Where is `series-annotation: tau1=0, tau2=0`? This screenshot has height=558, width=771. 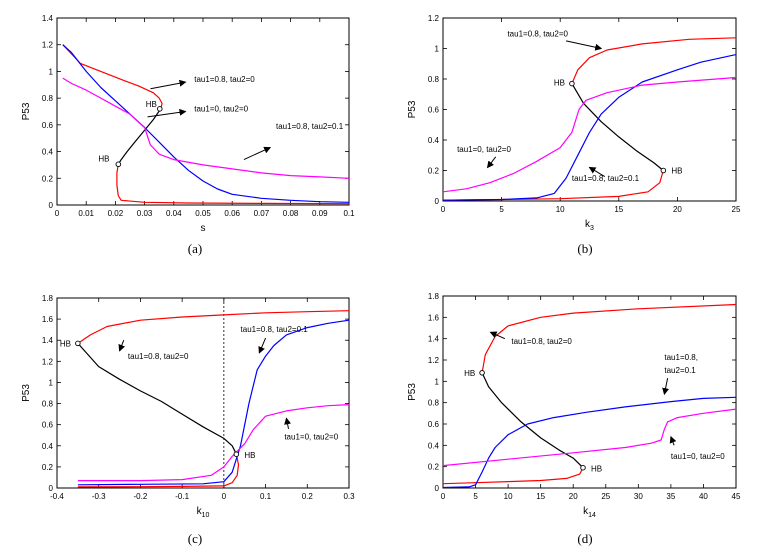 series-annotation: tau1=0, tau2=0 is located at coordinates (311, 436).